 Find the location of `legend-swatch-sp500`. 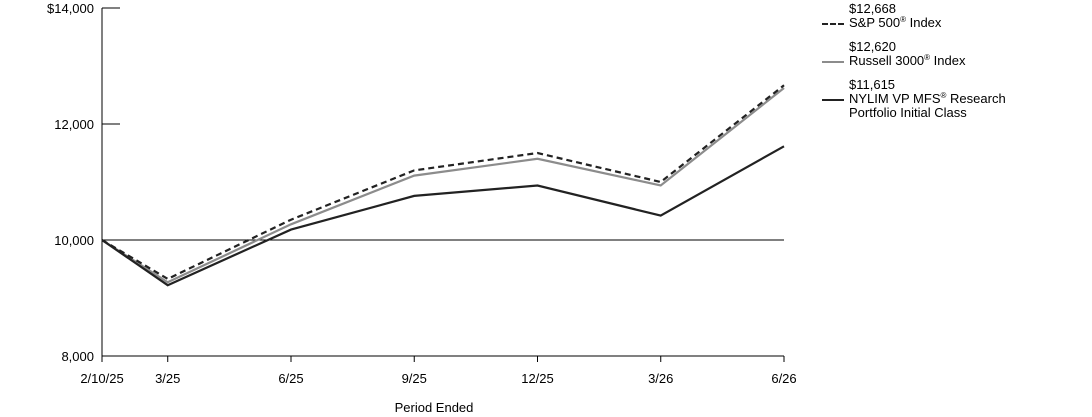

legend-swatch-sp500 is located at coordinates (833, 24).